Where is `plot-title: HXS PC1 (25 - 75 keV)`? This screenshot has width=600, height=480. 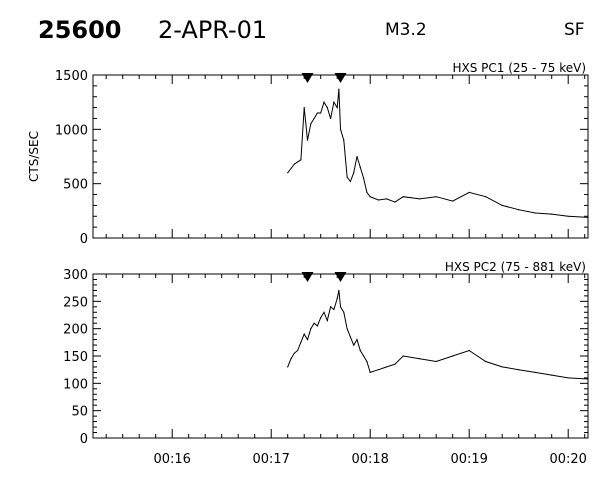
plot-title: HXS PC1 (25 - 75 keV) is located at coordinates (519, 68).